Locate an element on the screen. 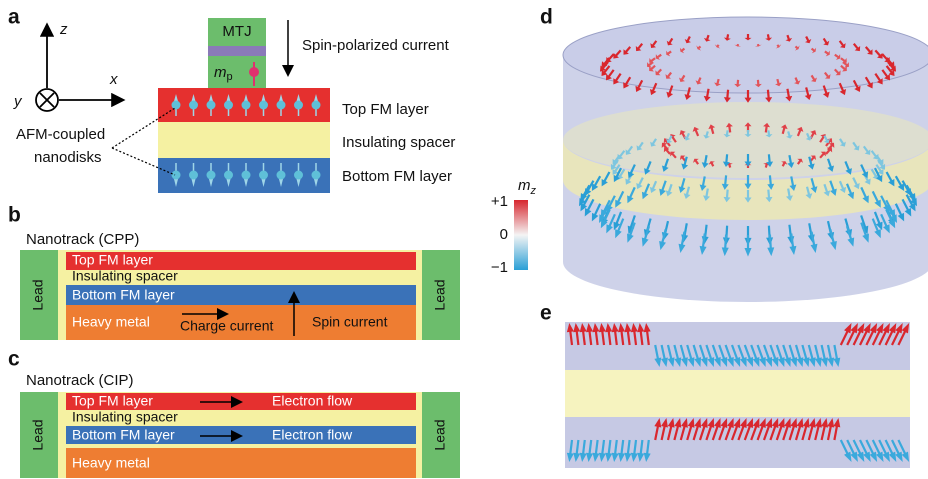 The image size is (928, 479). moment-dot is located at coordinates (254, 72).